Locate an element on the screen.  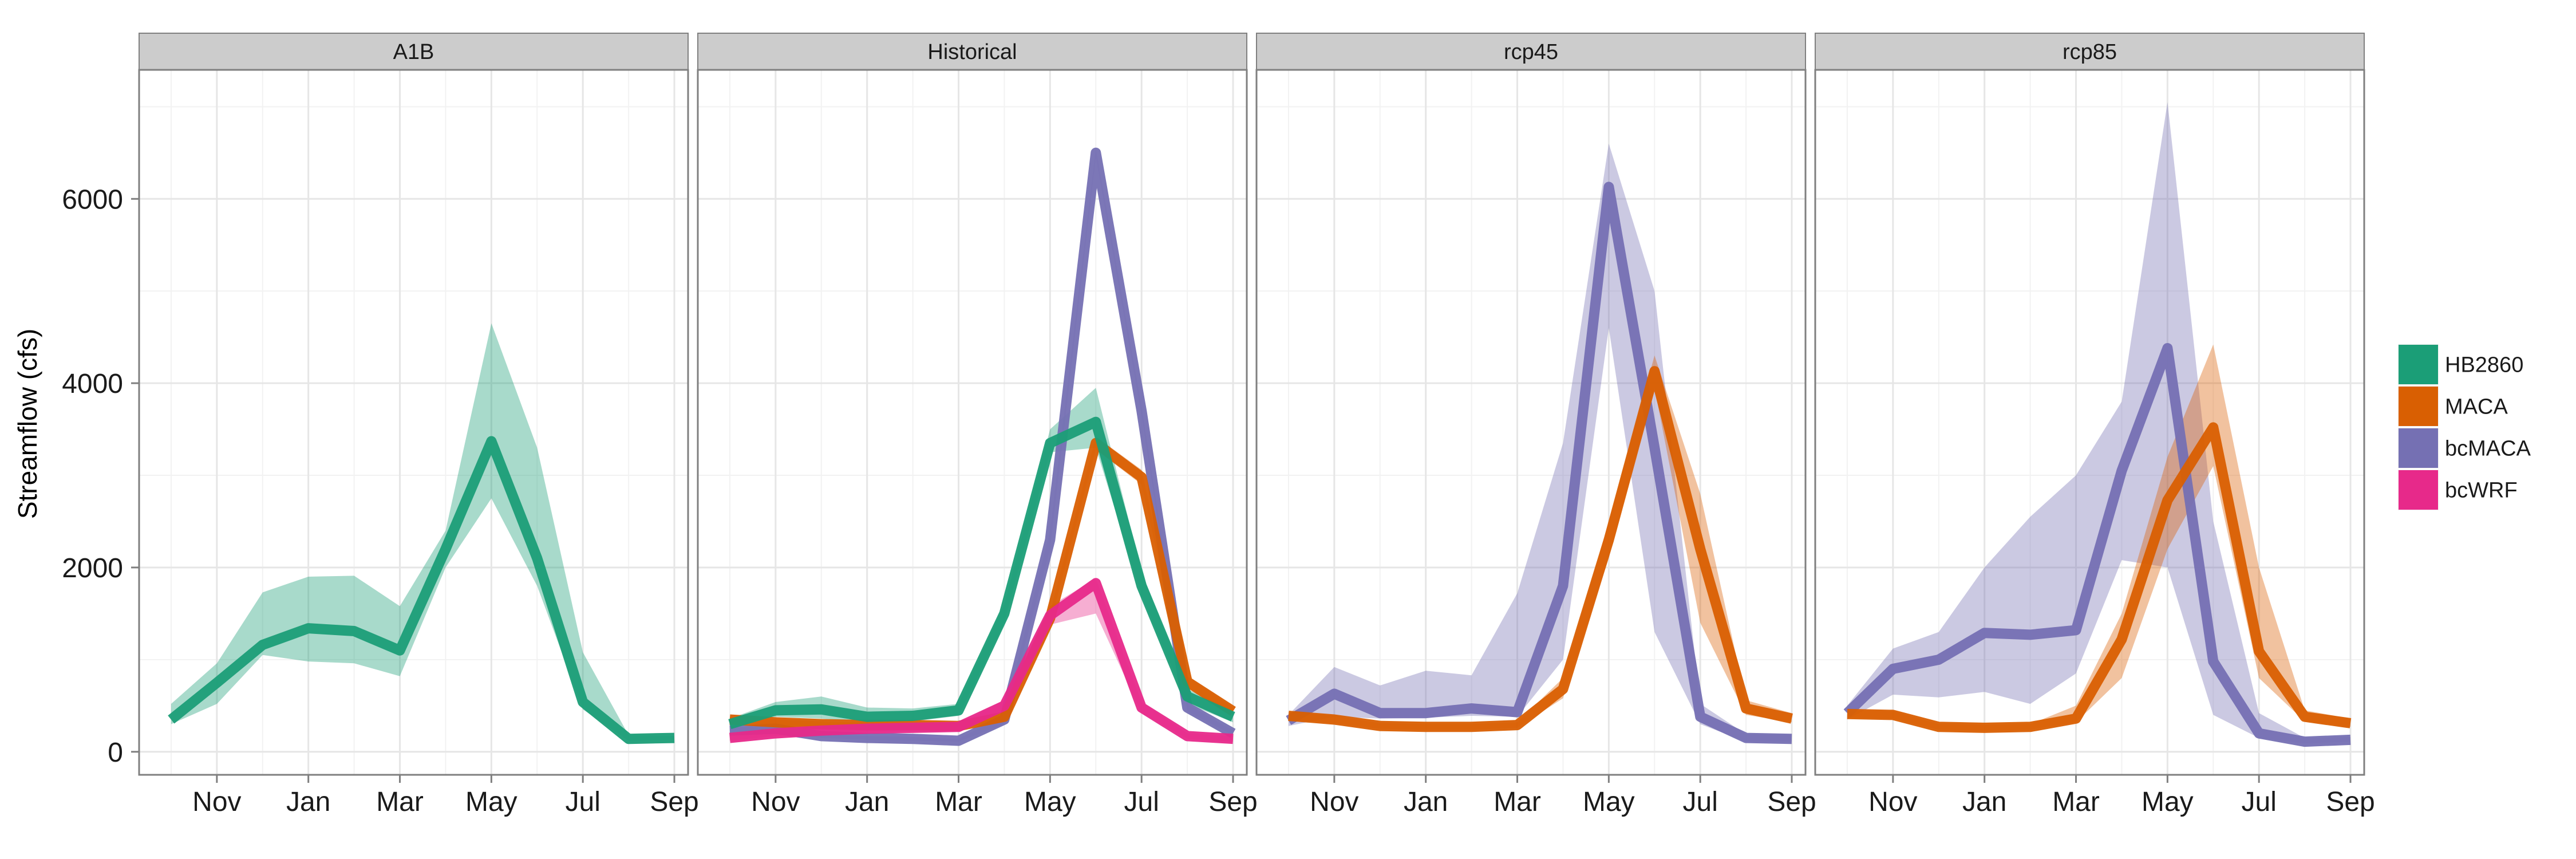
ribbon-maca is located at coordinates (2098, 537).